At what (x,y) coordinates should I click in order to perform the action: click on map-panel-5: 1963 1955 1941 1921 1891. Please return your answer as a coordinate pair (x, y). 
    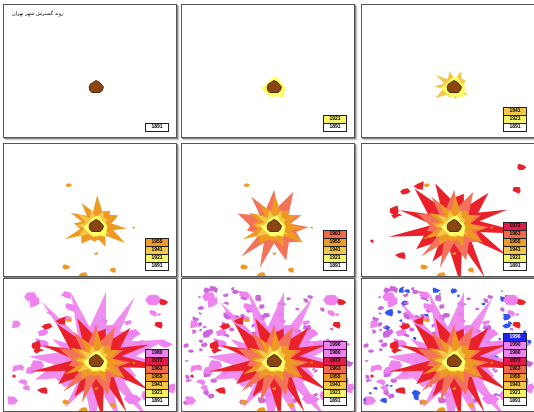
    Looking at the image, I should click on (268, 210).